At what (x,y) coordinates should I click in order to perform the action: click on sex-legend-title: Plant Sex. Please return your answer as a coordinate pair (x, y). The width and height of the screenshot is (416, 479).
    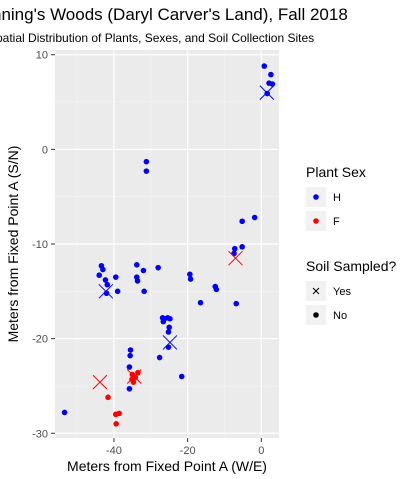
    Looking at the image, I should click on (336, 172).